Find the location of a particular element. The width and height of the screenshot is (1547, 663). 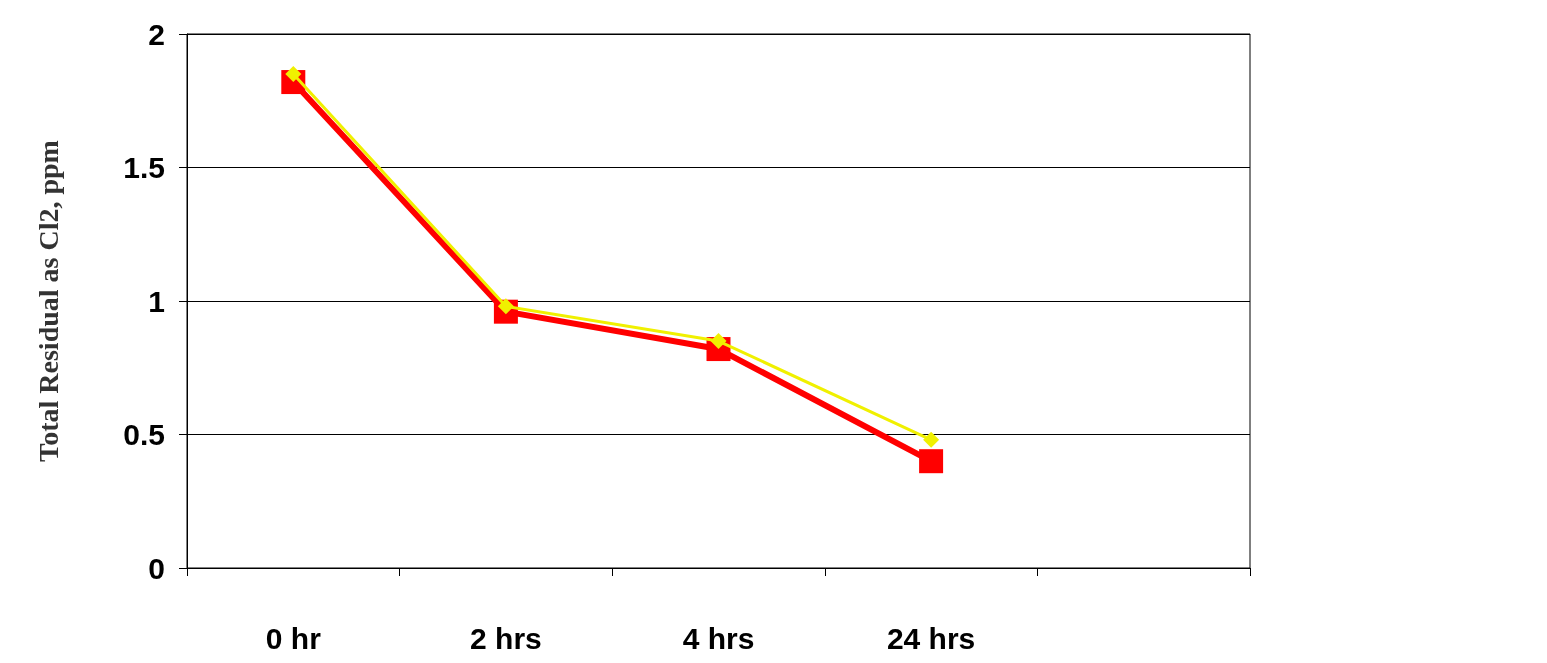

y-tick-label: 1 is located at coordinates (156, 301).